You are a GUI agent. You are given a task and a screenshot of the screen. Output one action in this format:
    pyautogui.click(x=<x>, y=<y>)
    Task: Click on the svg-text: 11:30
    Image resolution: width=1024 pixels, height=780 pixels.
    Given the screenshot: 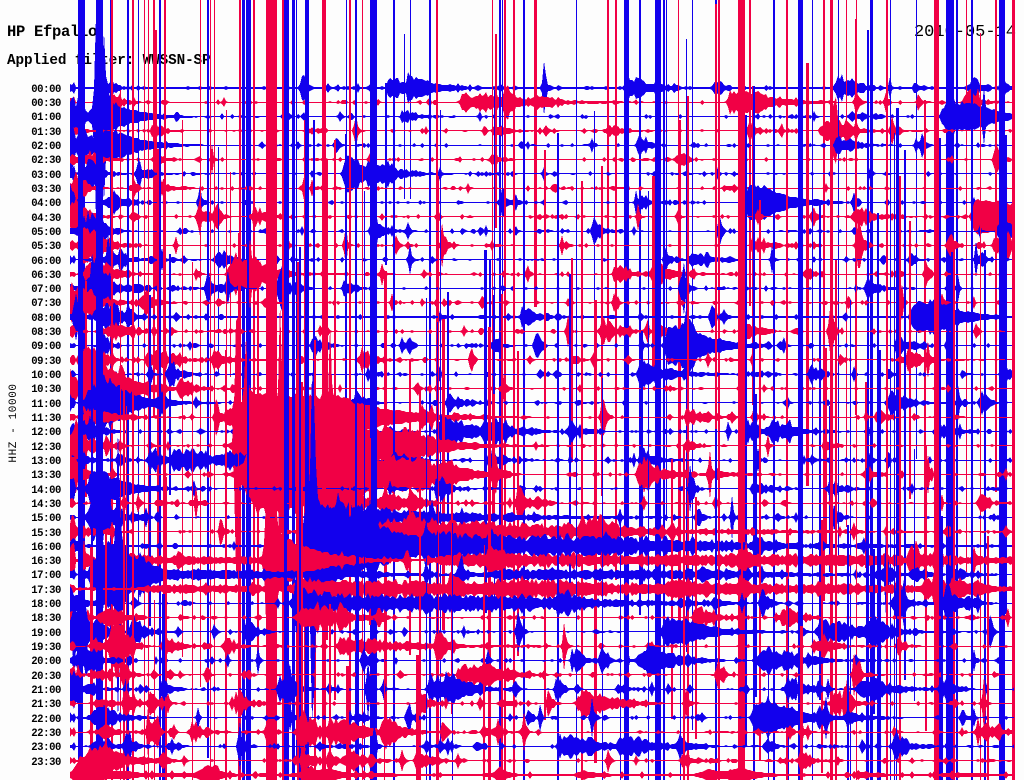 What is the action you would take?
    pyautogui.click(x=46, y=419)
    